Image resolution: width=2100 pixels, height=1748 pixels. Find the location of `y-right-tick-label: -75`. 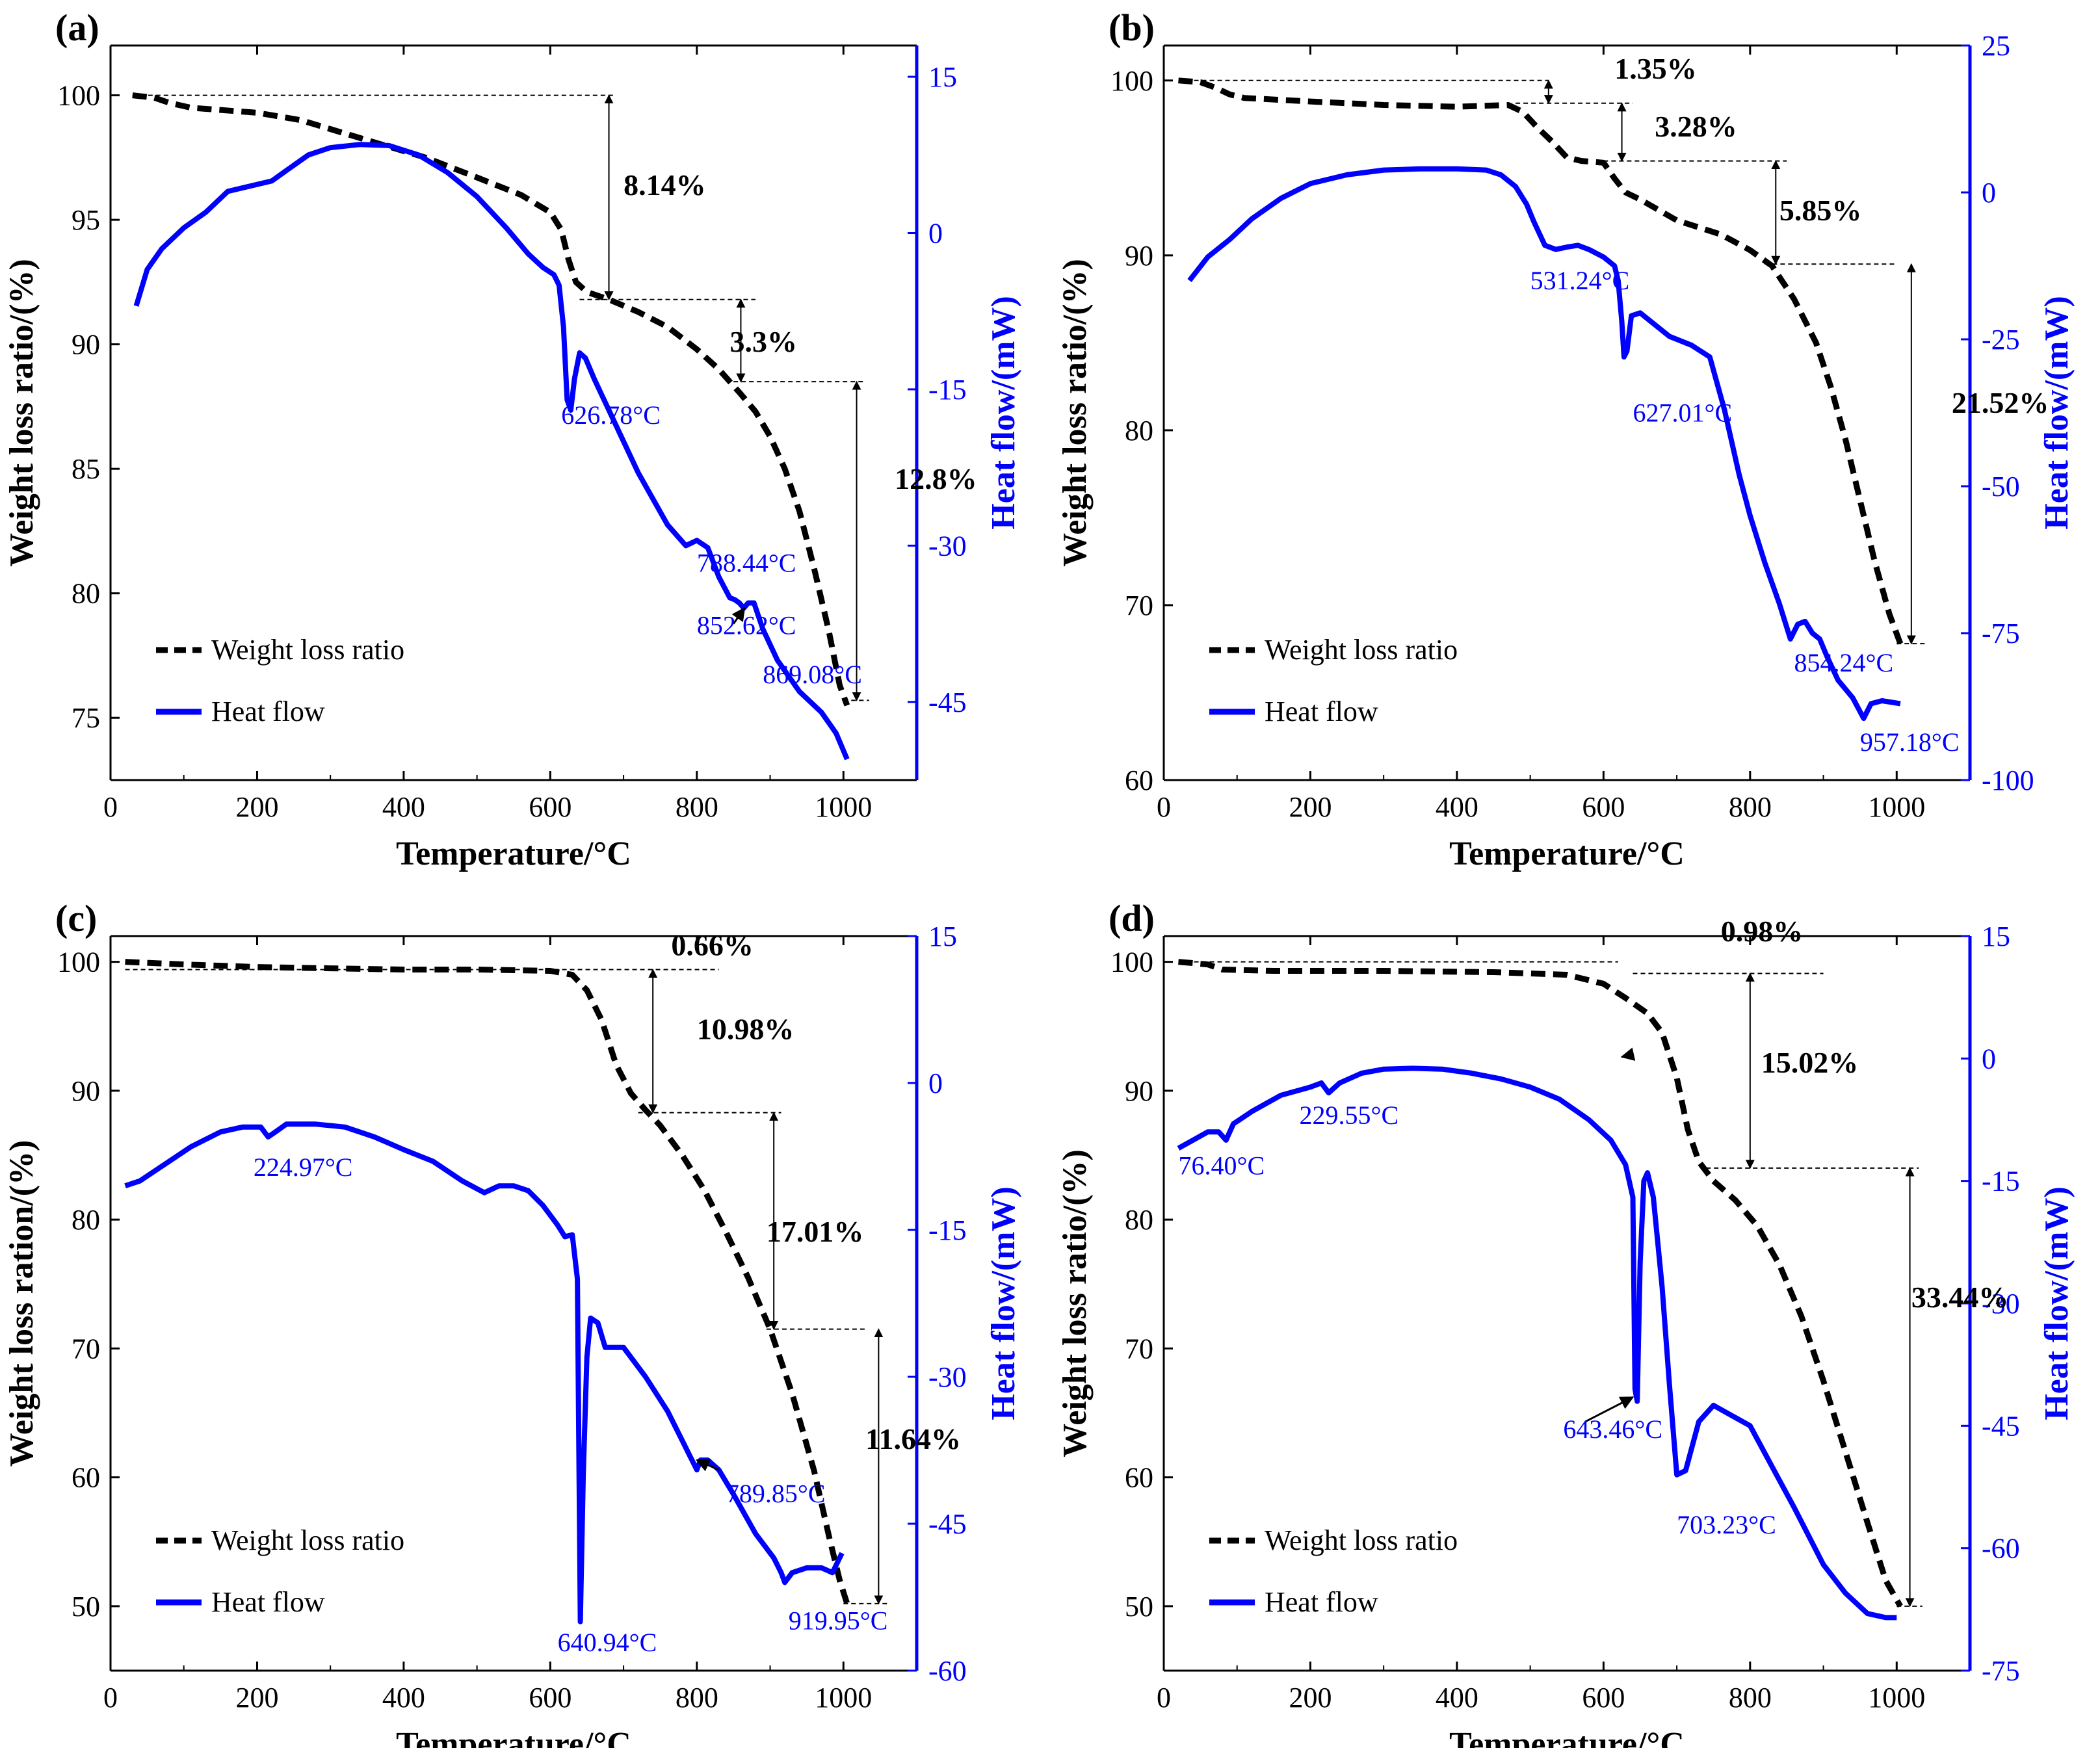

y-right-tick-label: -75 is located at coordinates (2001, 1671).